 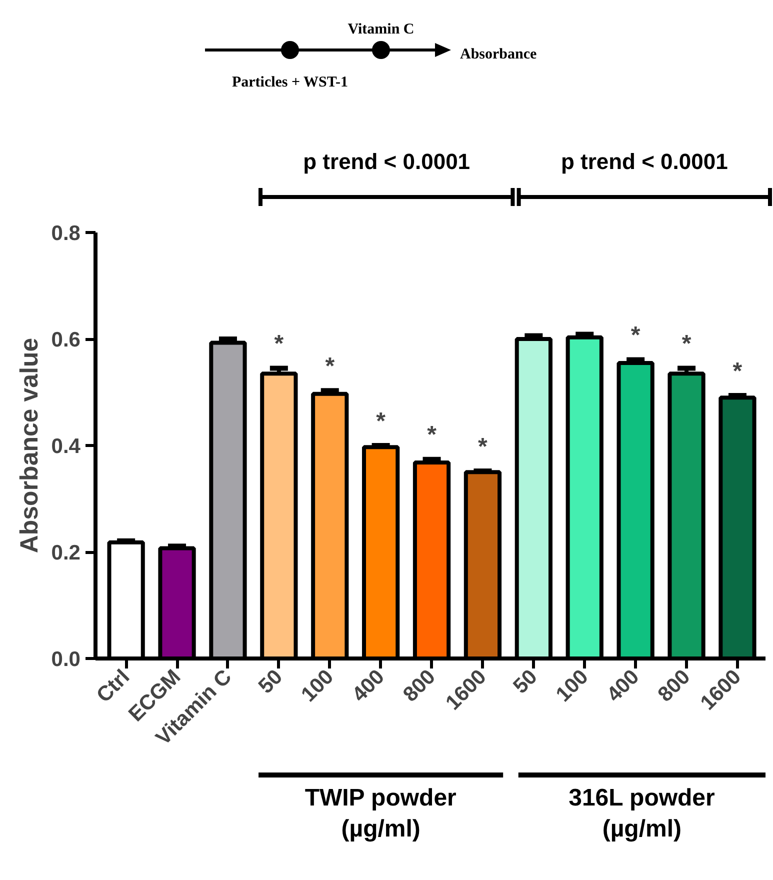 I want to click on y-tick-label: 0.0, so click(x=66, y=659).